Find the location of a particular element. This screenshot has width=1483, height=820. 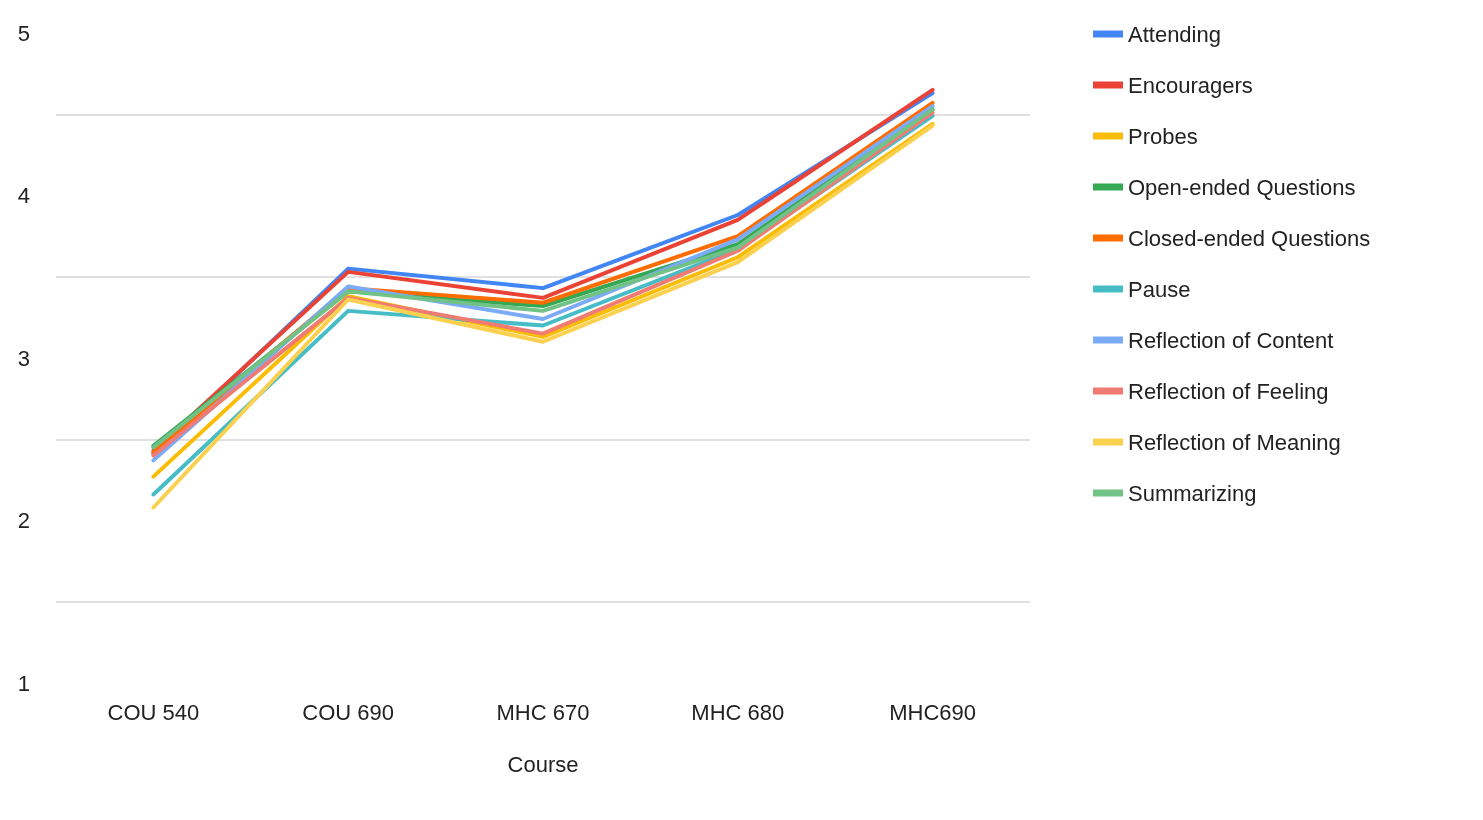

x-tick-label: COU 690 is located at coordinates (348, 712).